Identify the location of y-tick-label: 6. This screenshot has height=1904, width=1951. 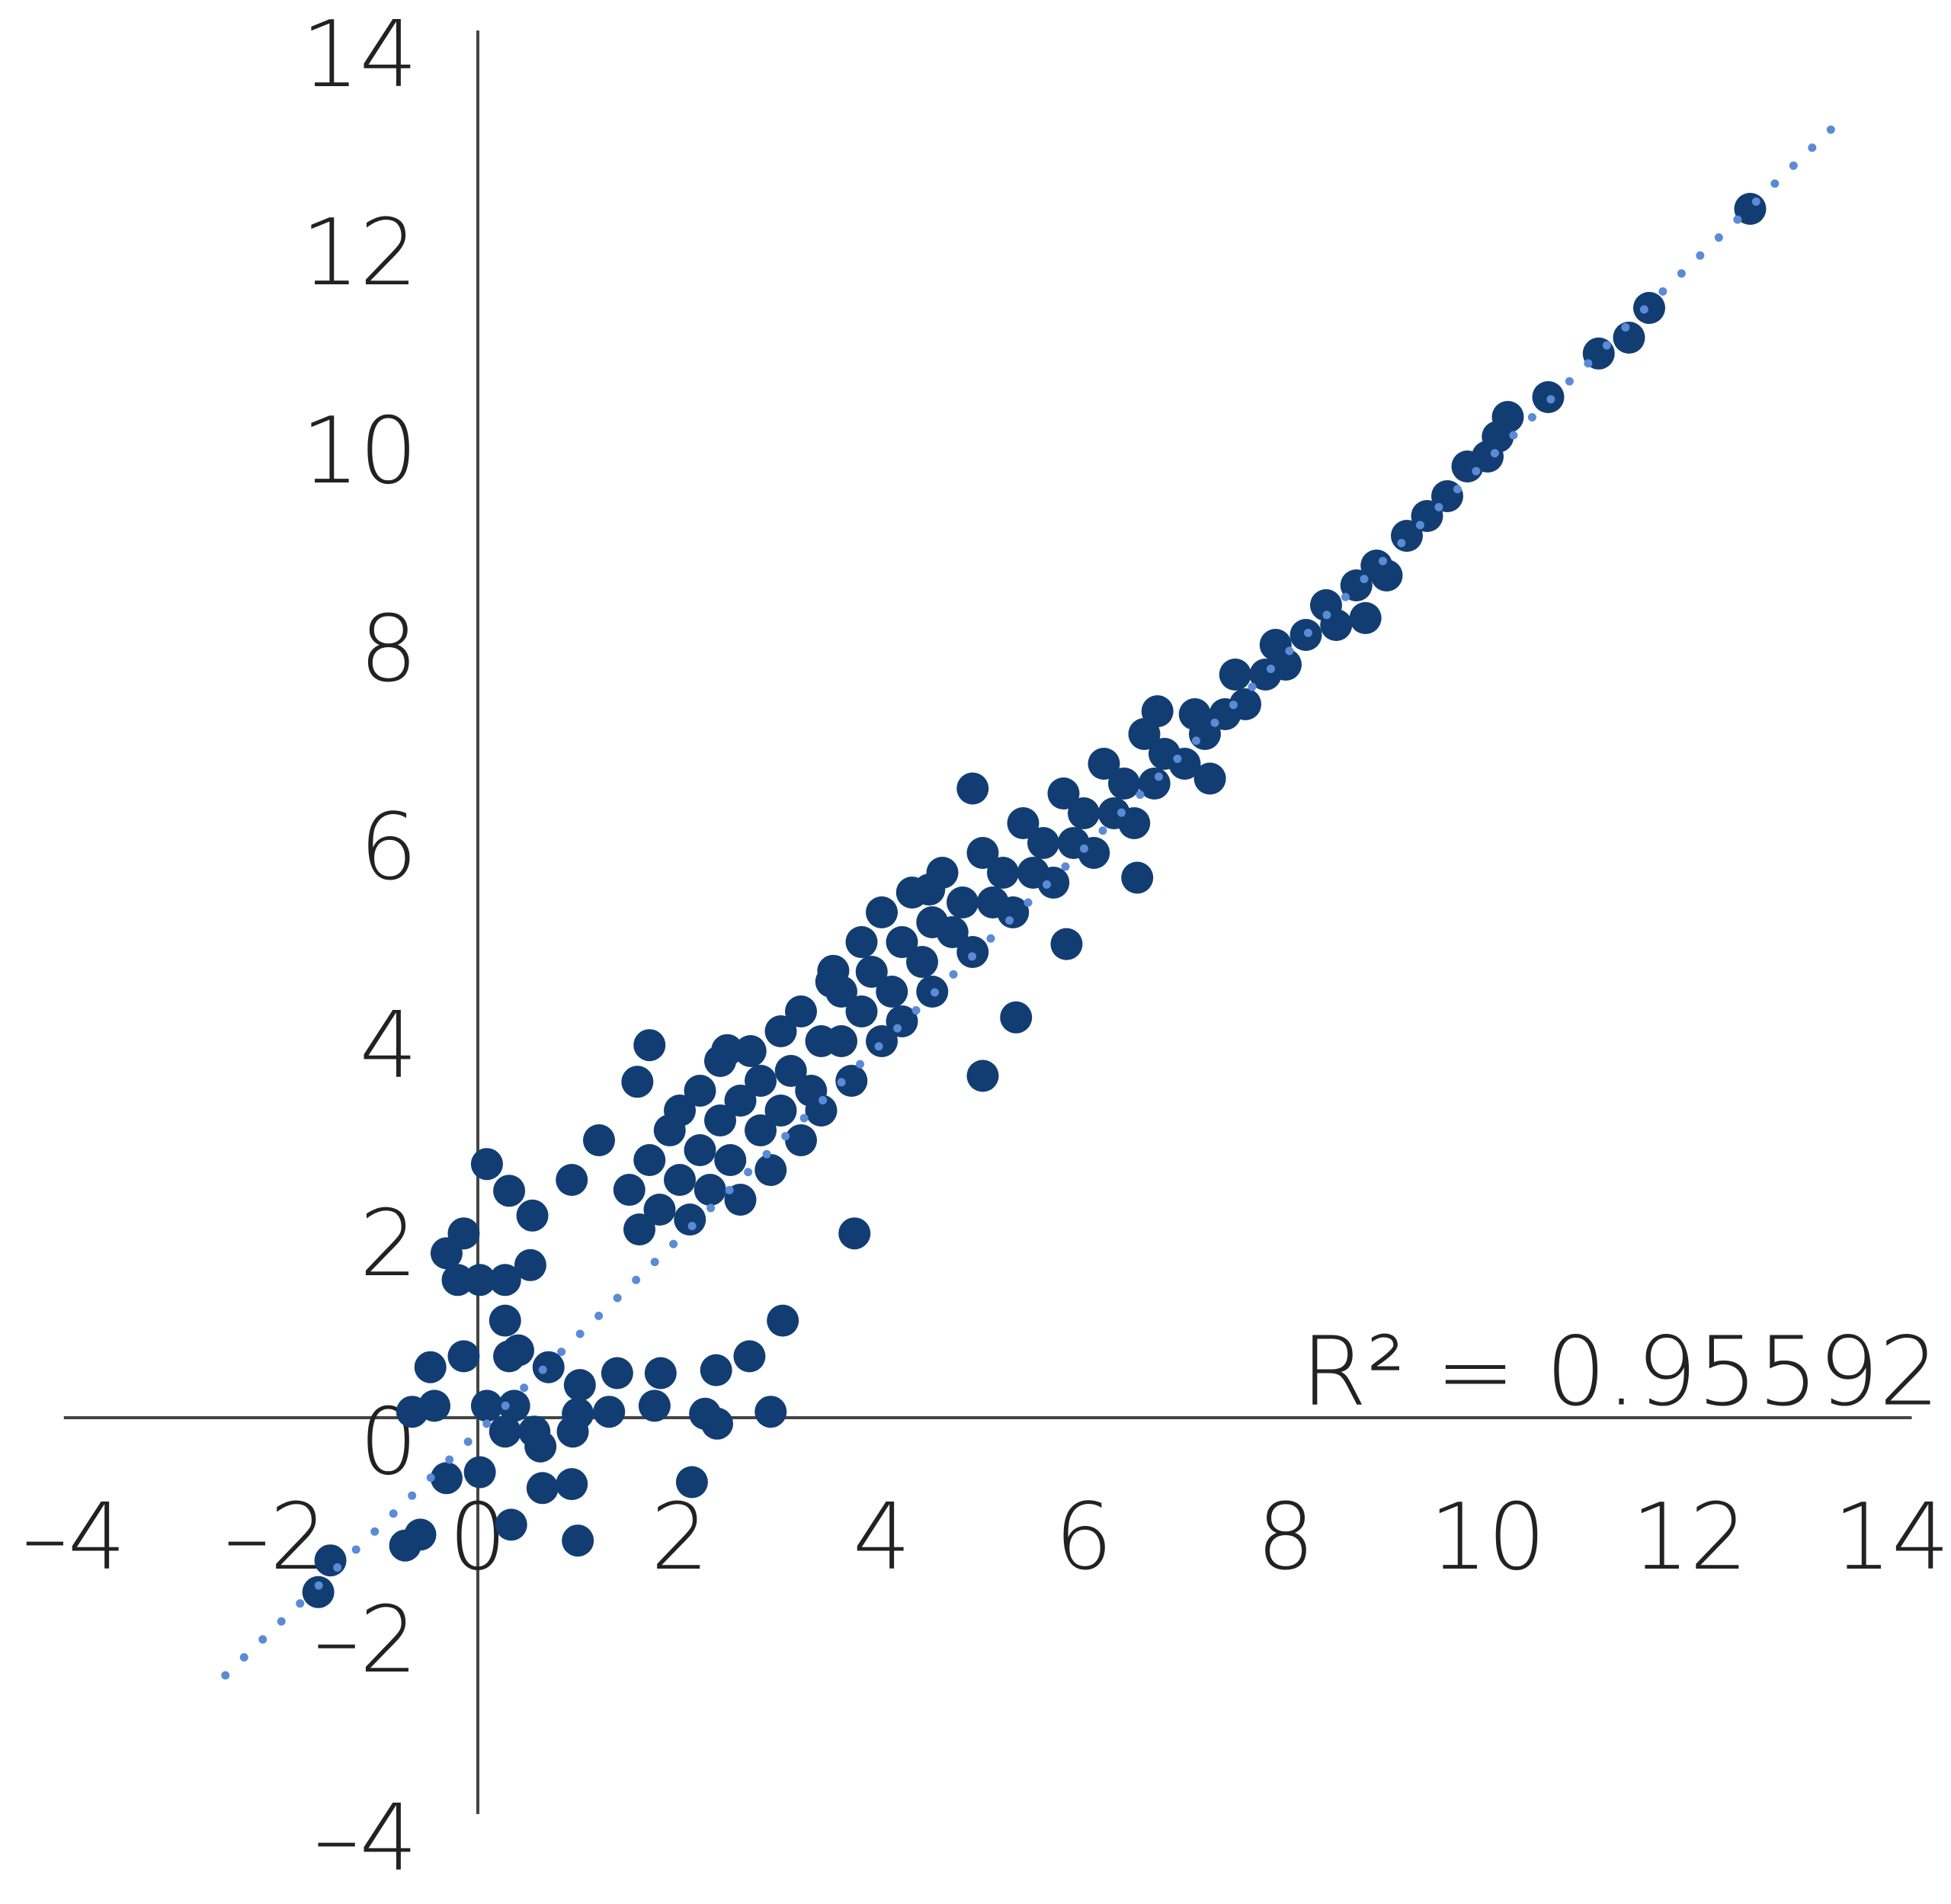
(389, 848).